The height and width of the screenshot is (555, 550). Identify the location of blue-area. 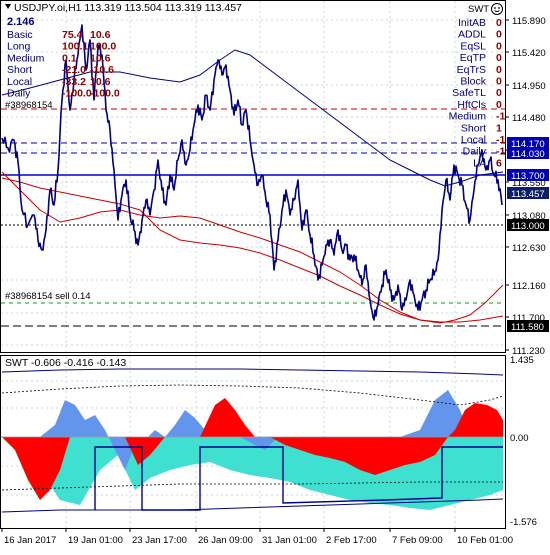
(252, 430).